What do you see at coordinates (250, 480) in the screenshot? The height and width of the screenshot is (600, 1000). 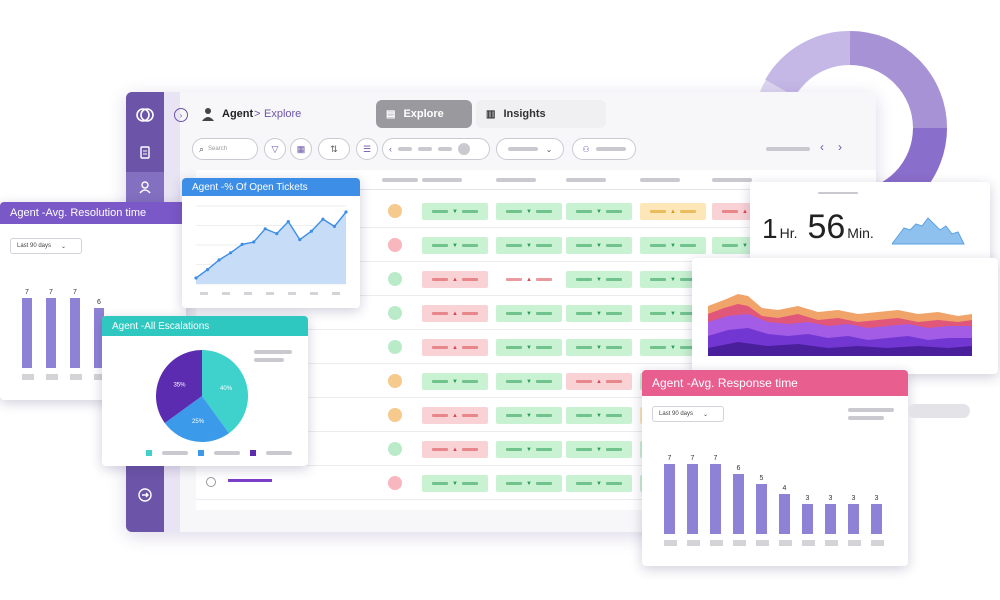 I see `agent-name` at bounding box center [250, 480].